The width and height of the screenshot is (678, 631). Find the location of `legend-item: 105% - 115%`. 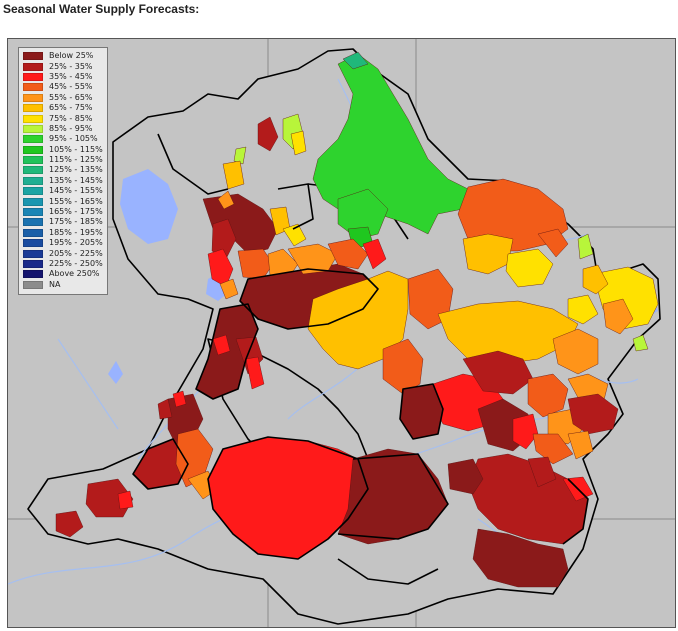

legend-item: 105% - 115% is located at coordinates (63, 150).